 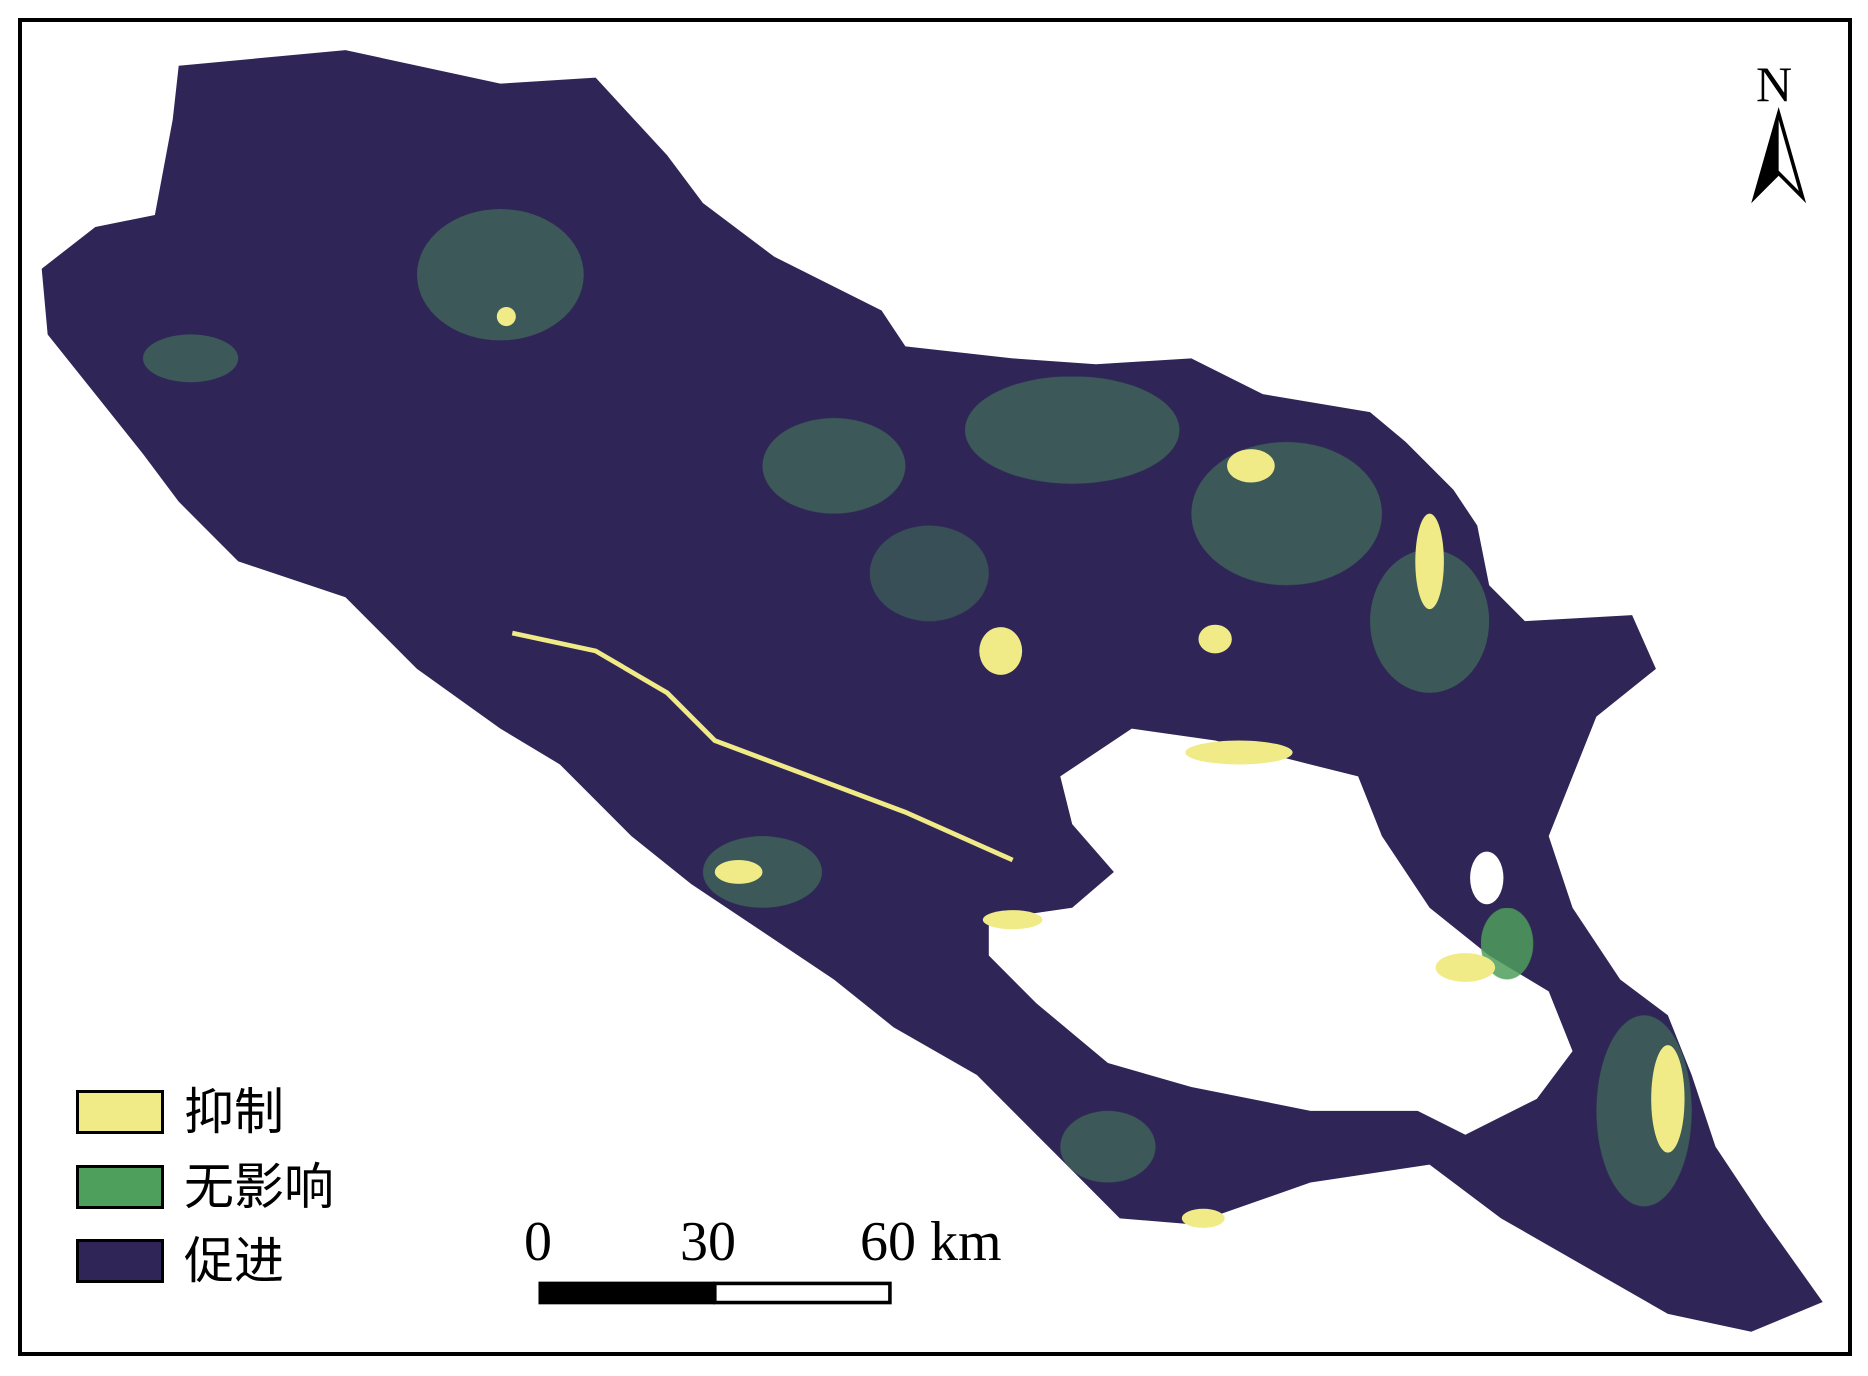 I want to click on scale-label-30: 30, so click(x=708, y=1242).